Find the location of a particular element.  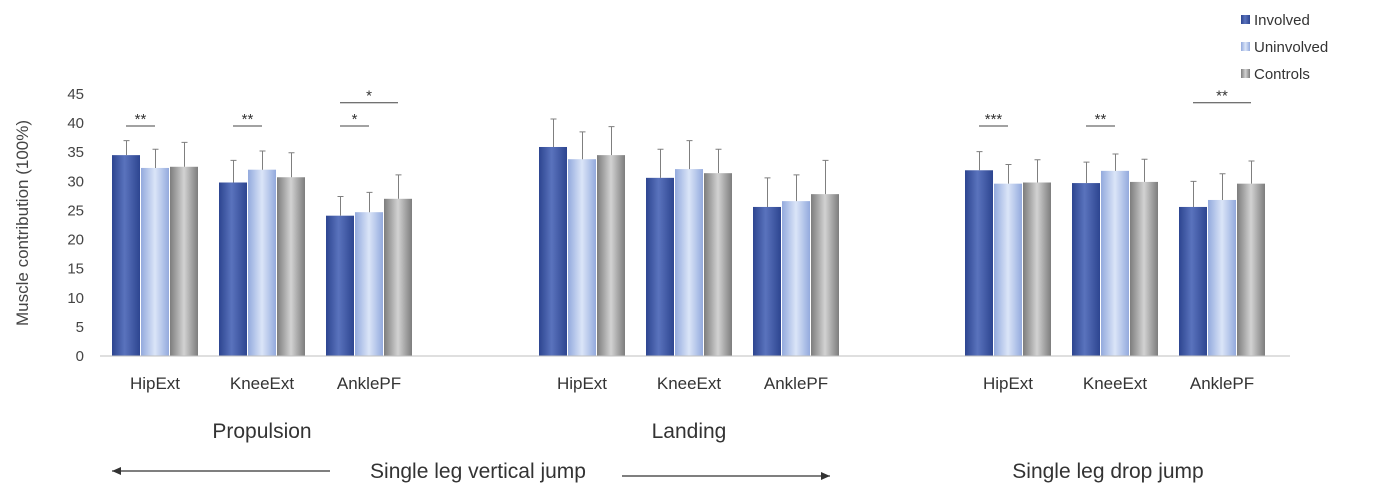

bar-landing-anklepf-uninvolved is located at coordinates (796, 278).